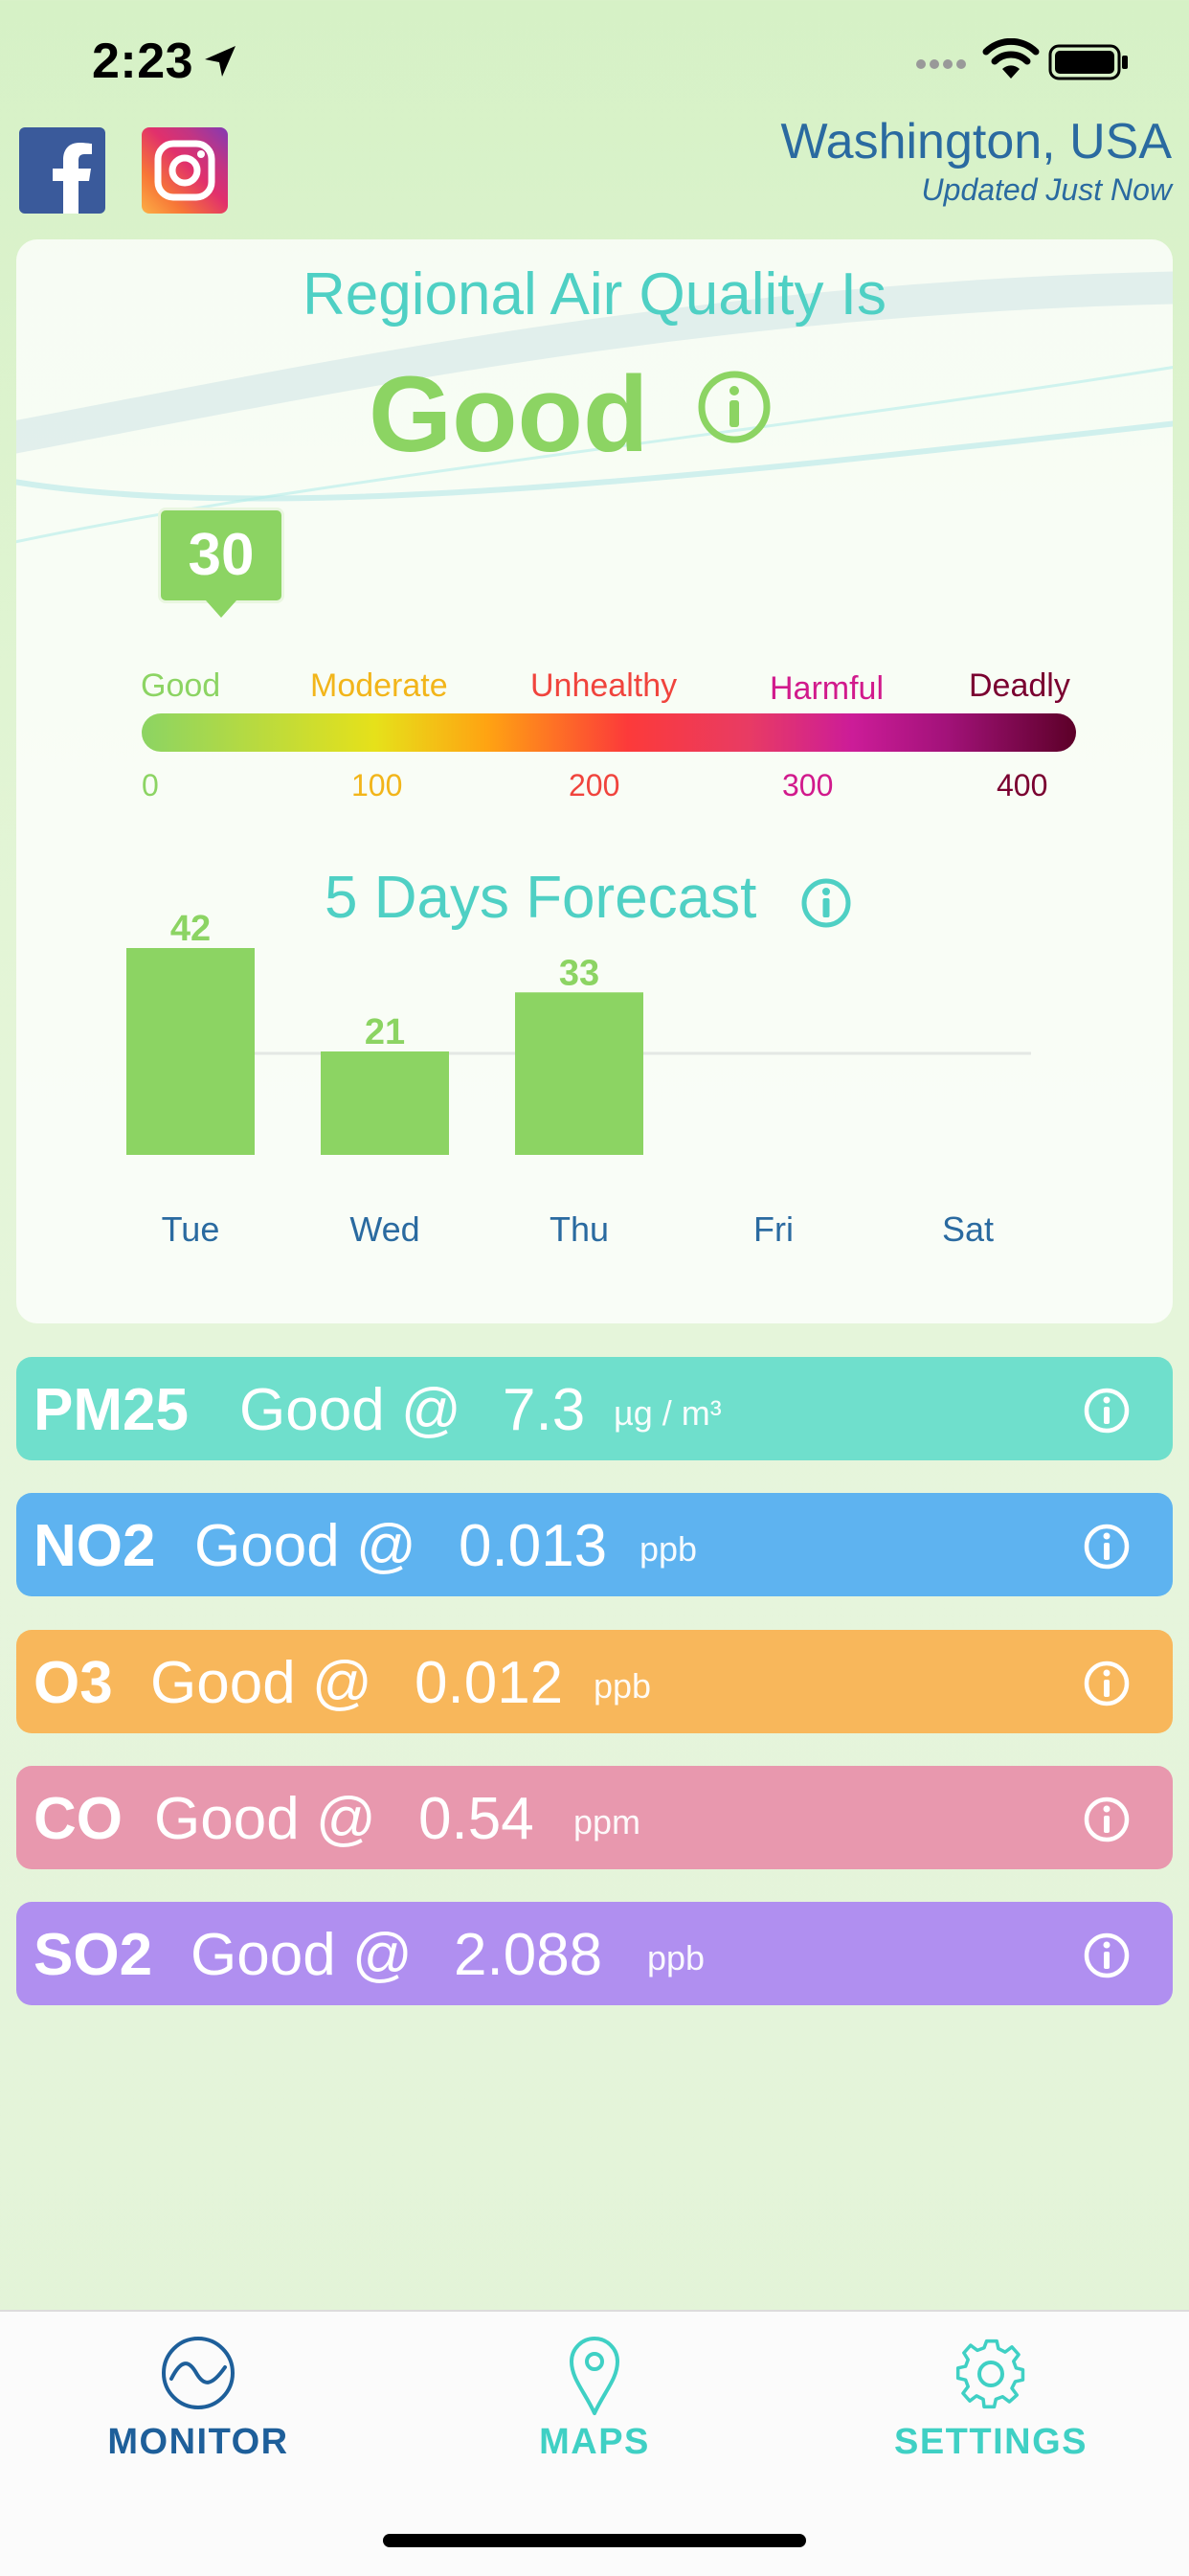 The height and width of the screenshot is (2576, 1189). What do you see at coordinates (190, 929) in the screenshot?
I see `forecast-value-label: 42` at bounding box center [190, 929].